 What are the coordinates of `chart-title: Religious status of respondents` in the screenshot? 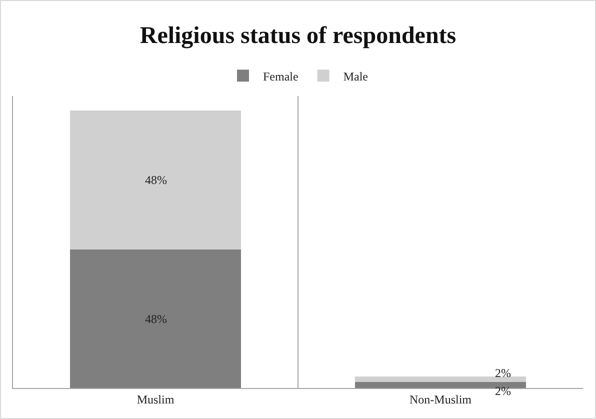 It's located at (298, 35).